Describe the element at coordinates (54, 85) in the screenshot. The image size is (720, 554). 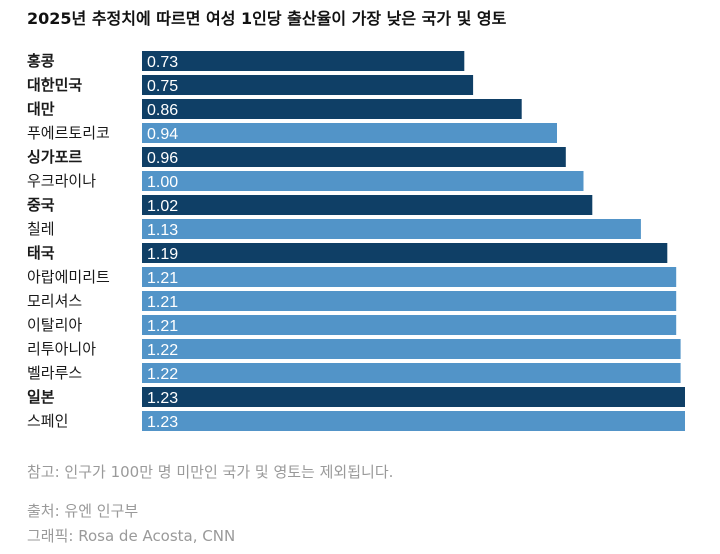
I see `category-label-row-2: 대한민국` at that location.